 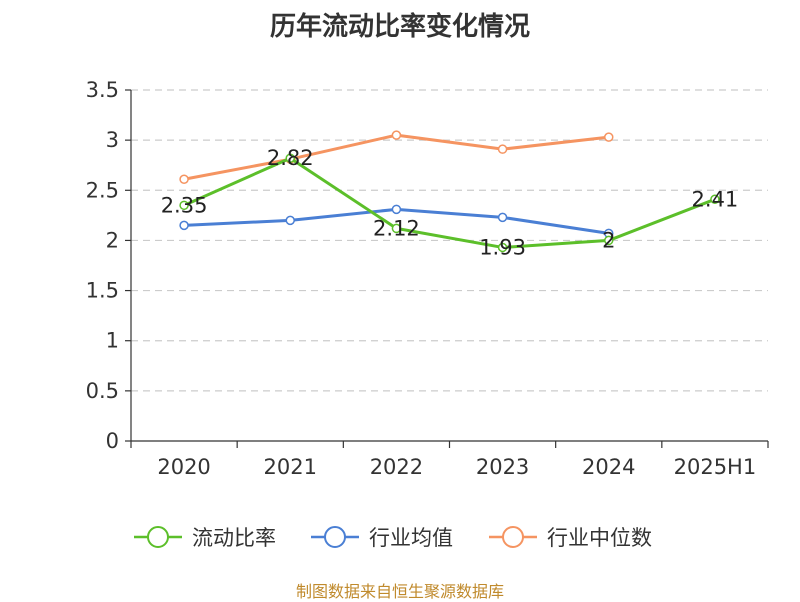 I want to click on data-label: 2, so click(x=608, y=240).